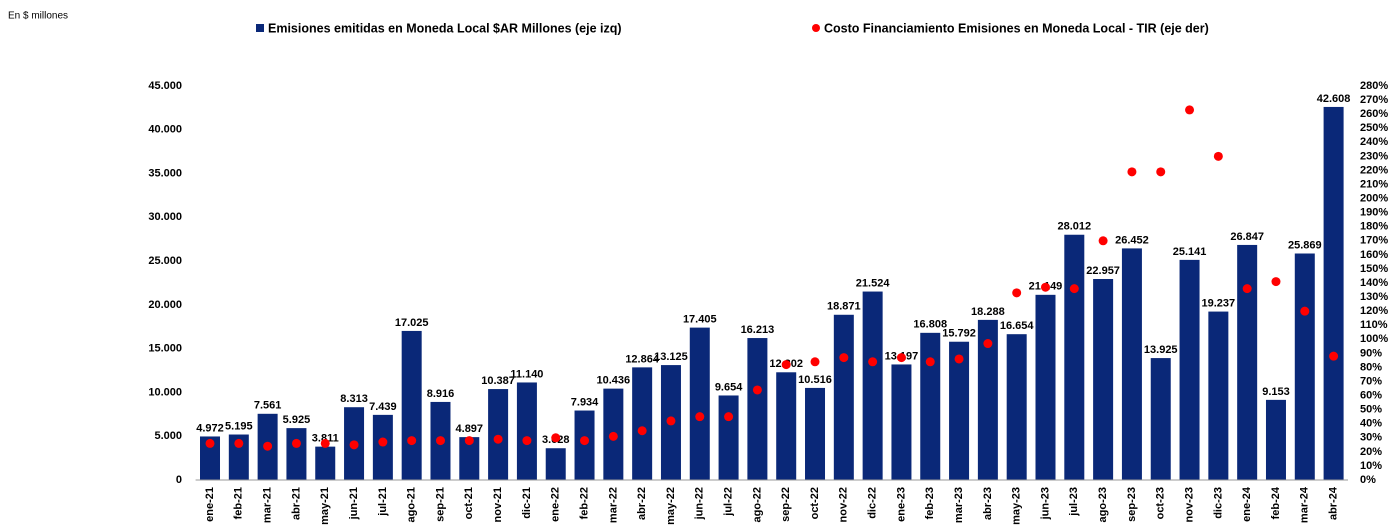 The image size is (1397, 526). I want to click on x-tick-label: may-22, so click(671, 506).